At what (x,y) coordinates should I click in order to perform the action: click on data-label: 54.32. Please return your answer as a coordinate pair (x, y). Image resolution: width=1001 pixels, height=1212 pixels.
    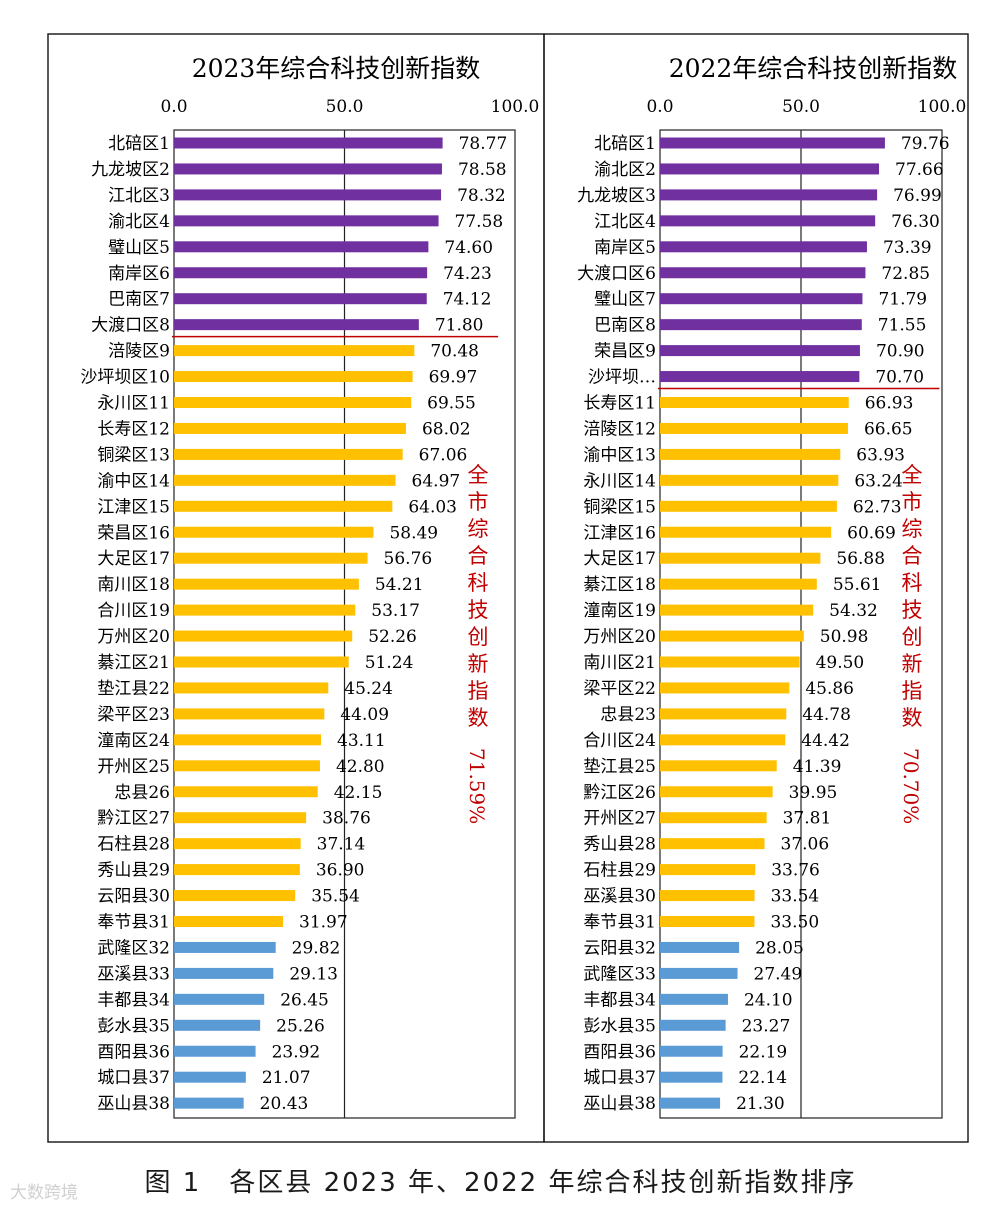
    Looking at the image, I should click on (853, 611).